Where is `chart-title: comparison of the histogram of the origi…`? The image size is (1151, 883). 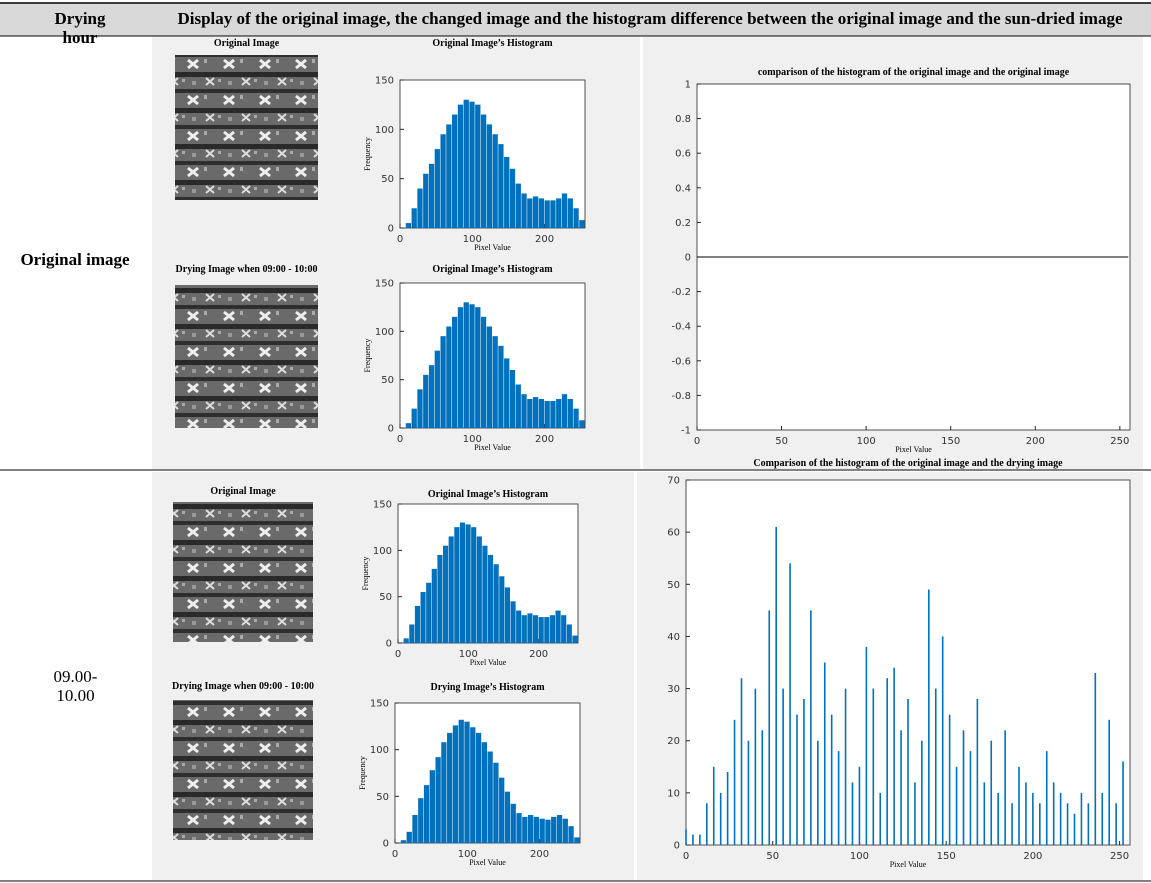
chart-title: comparison of the histogram of the origi… is located at coordinates (914, 72).